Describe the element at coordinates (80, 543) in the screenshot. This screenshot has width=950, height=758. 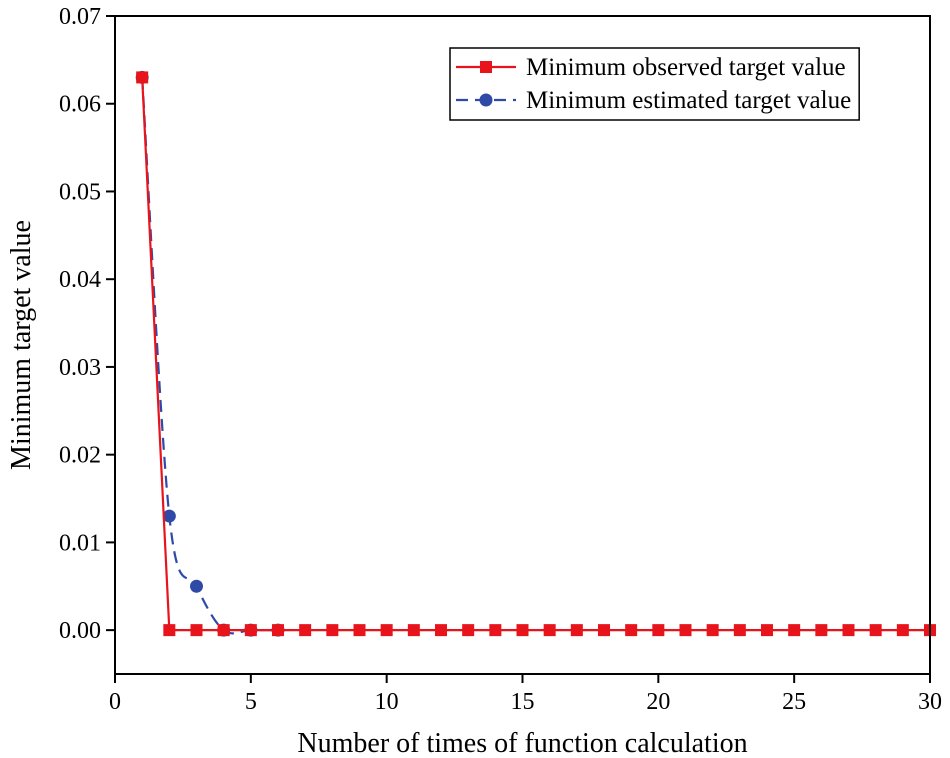
I see `y-tick-label: 0.01` at that location.